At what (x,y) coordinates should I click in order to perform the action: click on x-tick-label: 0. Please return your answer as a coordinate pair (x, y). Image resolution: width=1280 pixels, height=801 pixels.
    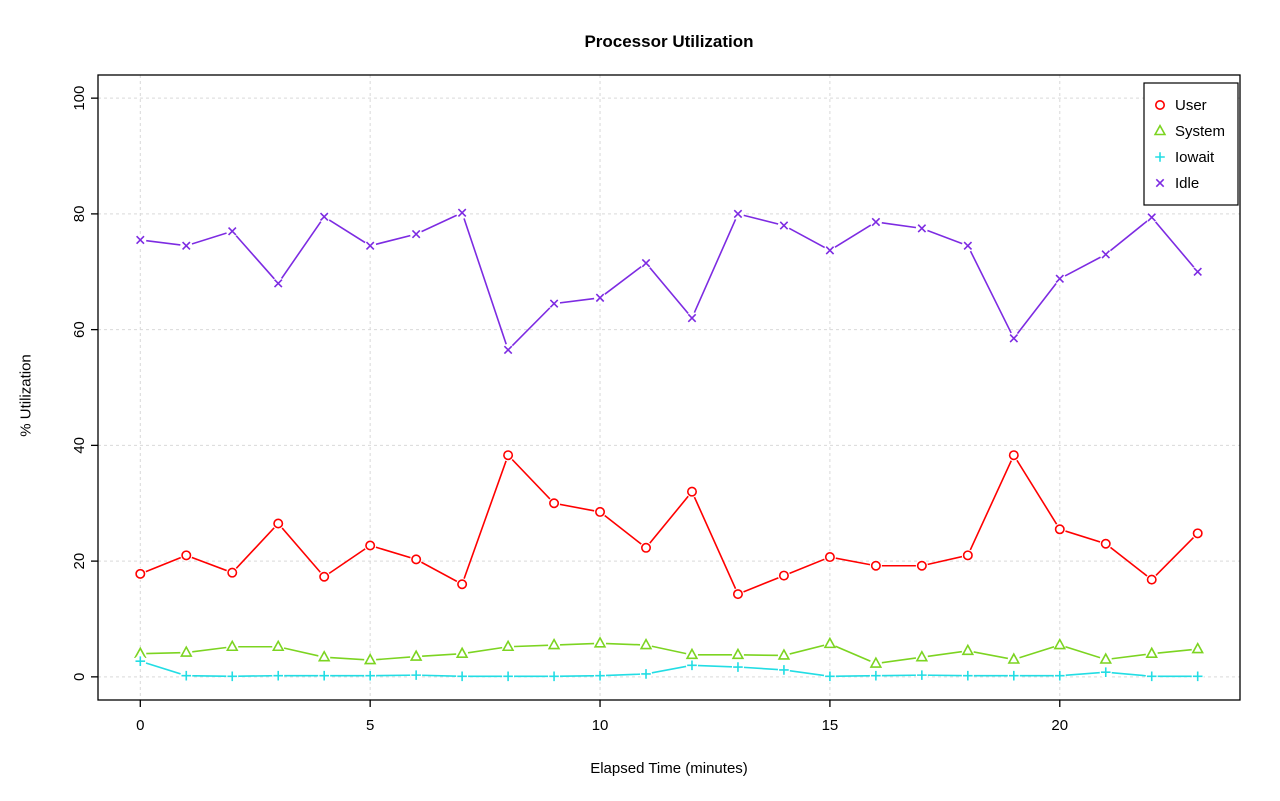
    Looking at the image, I should click on (140, 725).